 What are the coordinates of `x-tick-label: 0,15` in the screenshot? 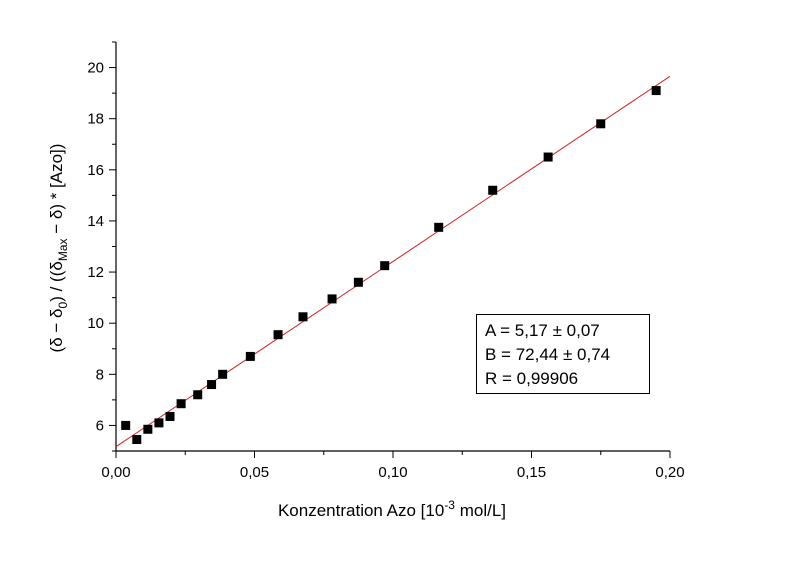 It's located at (531, 472).